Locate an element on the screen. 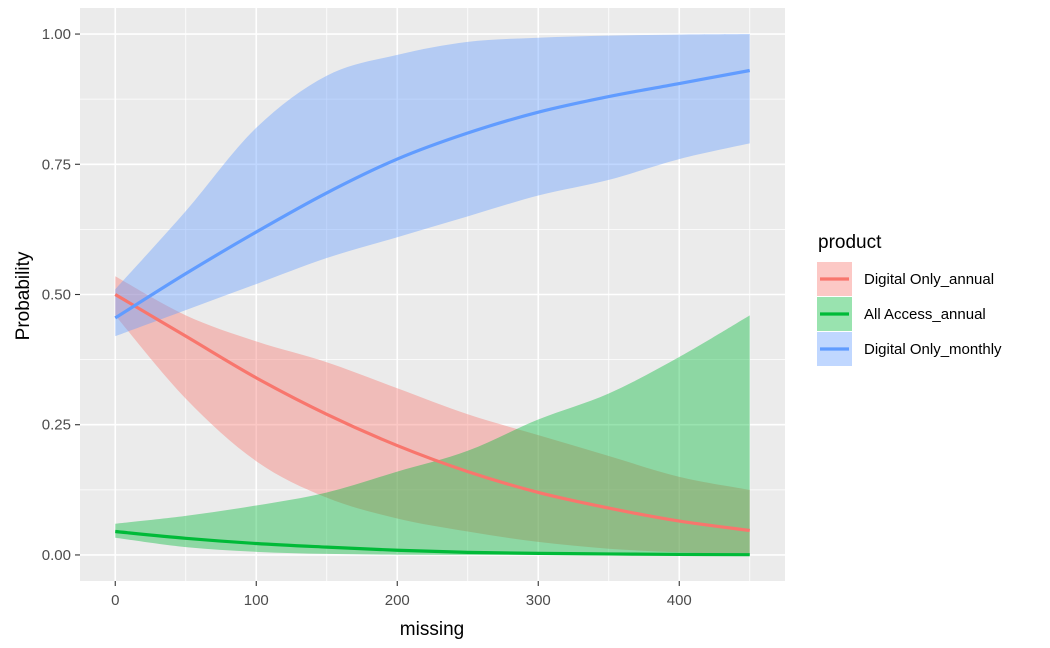 The width and height of the screenshot is (1050, 648). y-tick-label-0: 0.00 is located at coordinates (56, 555).